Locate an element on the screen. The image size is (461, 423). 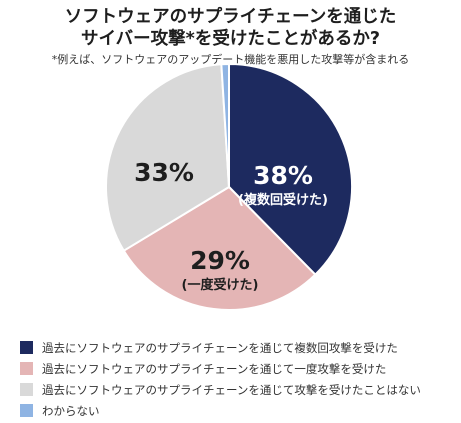
chart-title-line-2: サイバー攻撃*を受けたことがあるか? is located at coordinates (230, 39).